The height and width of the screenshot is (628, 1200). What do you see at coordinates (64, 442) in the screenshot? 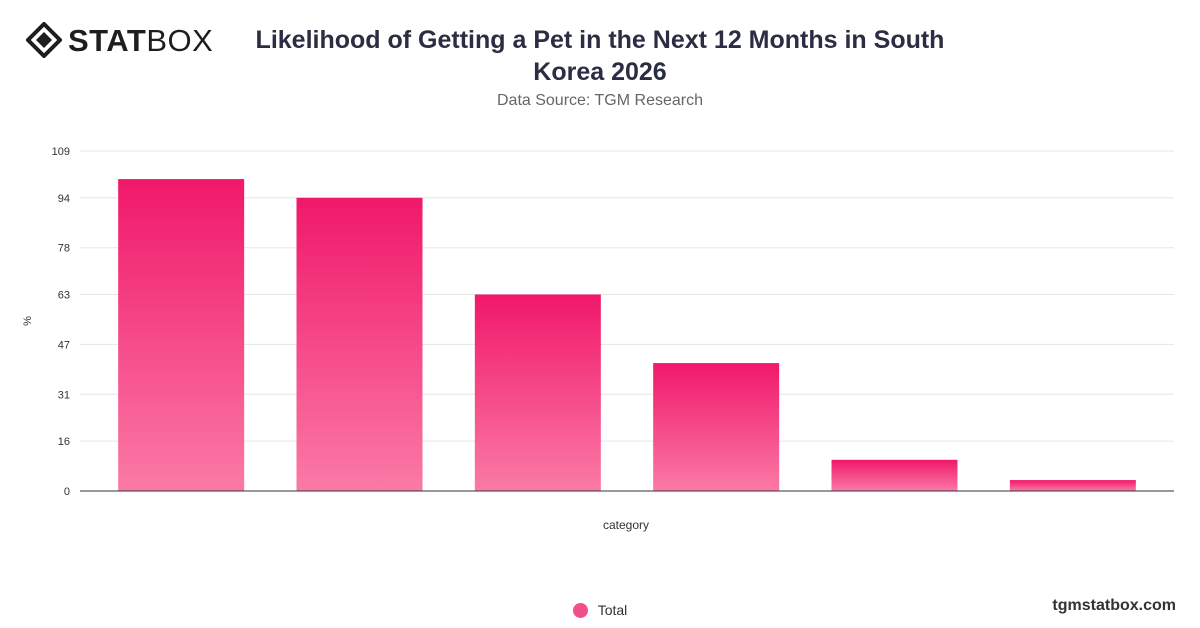
I see `y-tick-label: 16` at bounding box center [64, 442].